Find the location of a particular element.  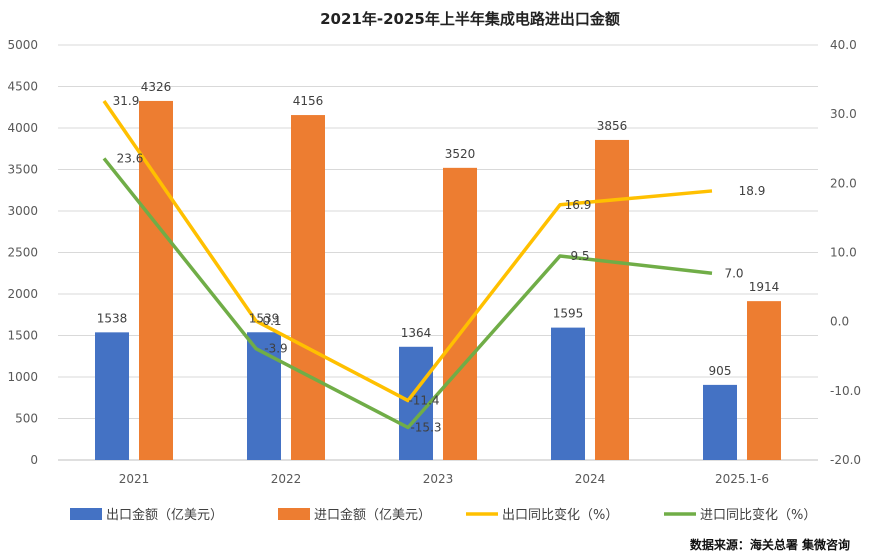

line-value-label: 0.1 is located at coordinates (271, 321).